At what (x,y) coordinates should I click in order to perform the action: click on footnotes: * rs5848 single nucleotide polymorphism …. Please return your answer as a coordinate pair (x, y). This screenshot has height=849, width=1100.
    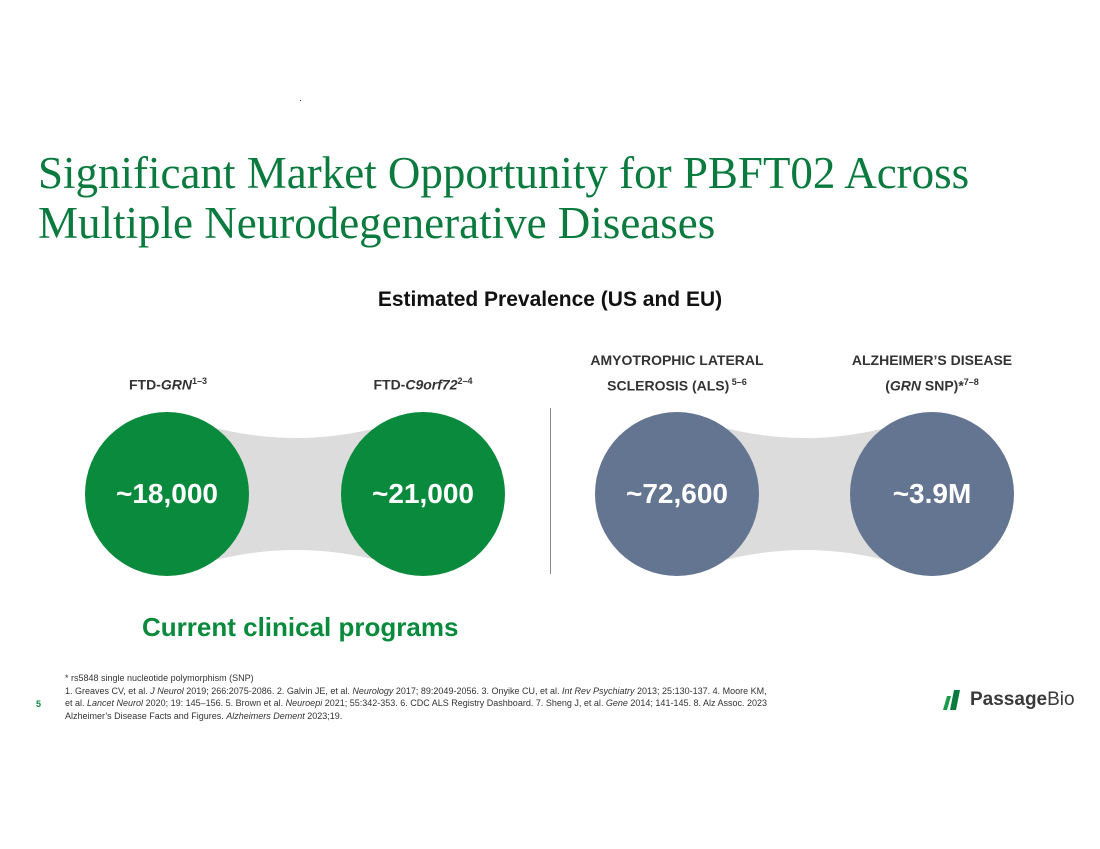
    Looking at the image, I should click on (475, 697).